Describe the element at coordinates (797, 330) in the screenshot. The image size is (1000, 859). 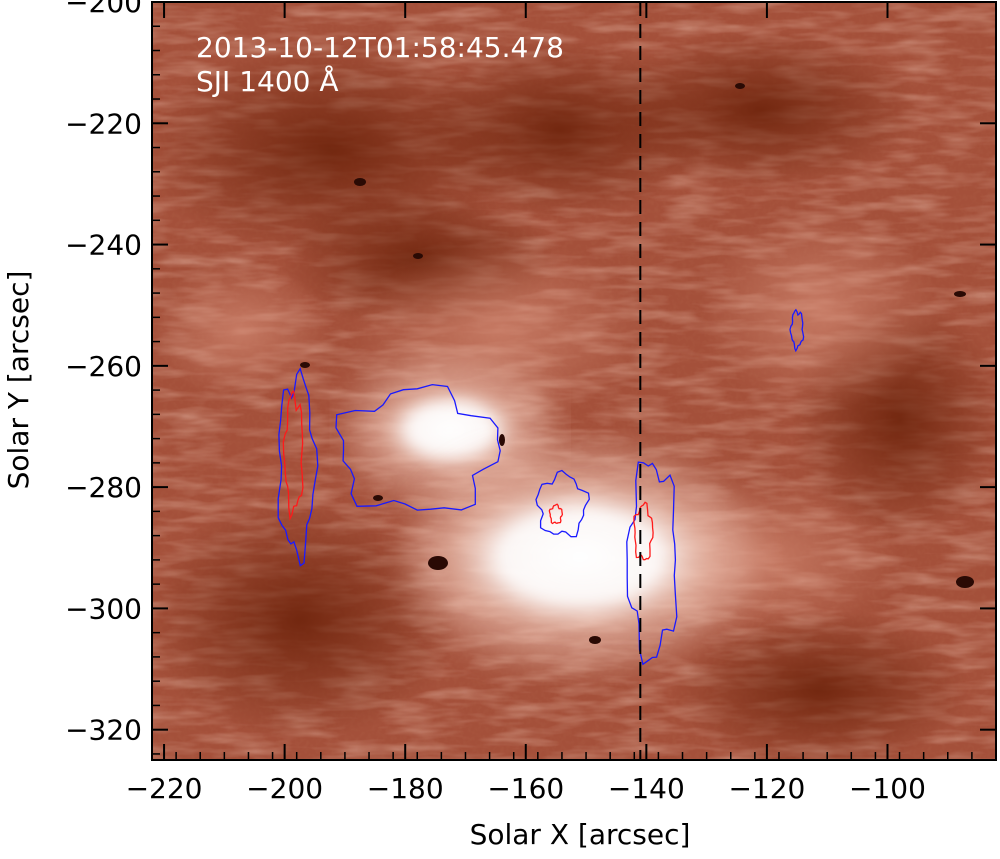
I see `contour-low-north-east-patch` at that location.